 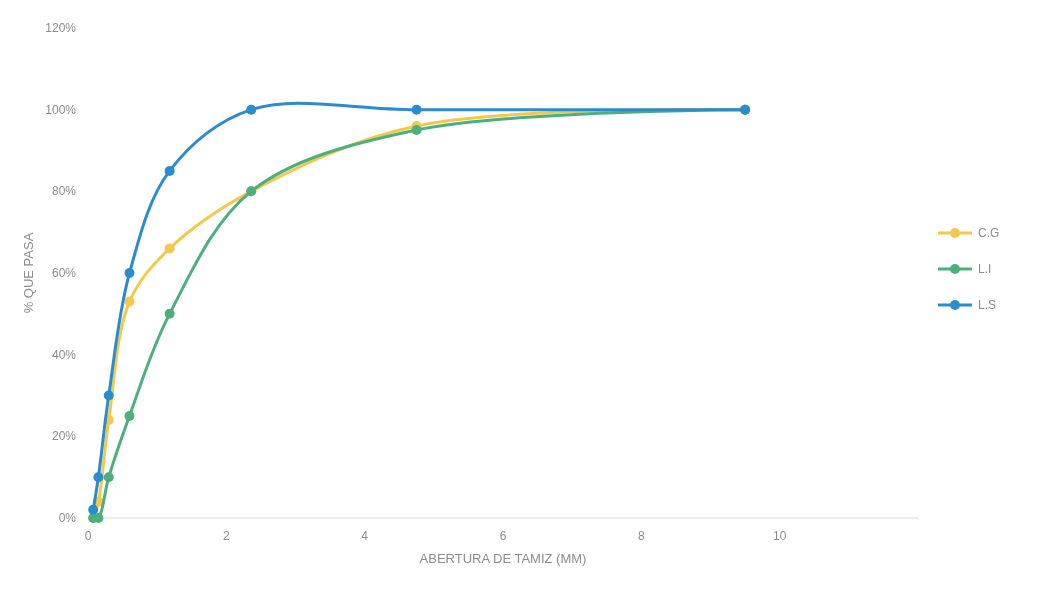 What do you see at coordinates (64, 273) in the screenshot?
I see `y-tick-label: 60%` at bounding box center [64, 273].